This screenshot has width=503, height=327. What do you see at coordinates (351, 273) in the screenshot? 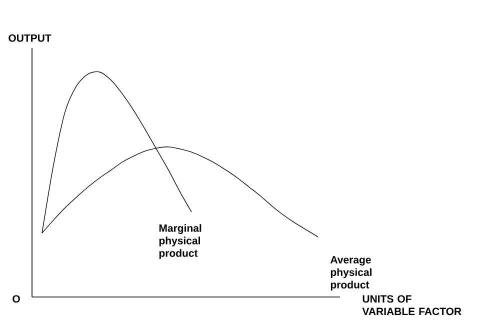
I see `text: Average physical product` at bounding box center [351, 273].